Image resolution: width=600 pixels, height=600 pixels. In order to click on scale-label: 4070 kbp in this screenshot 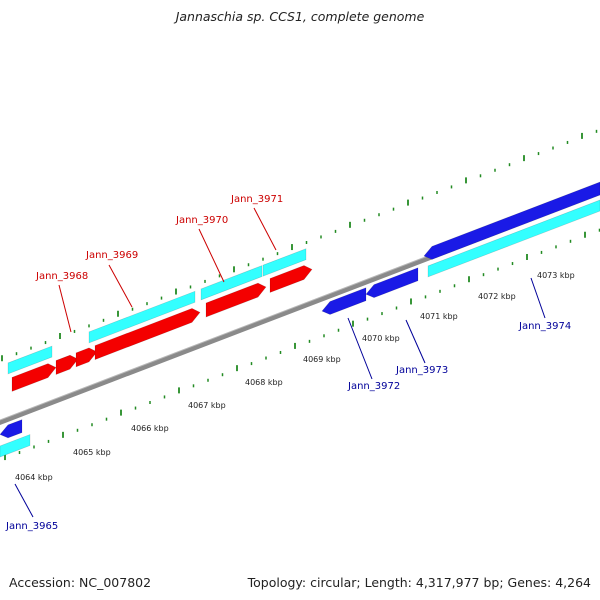, I will do `click(381, 338)`.